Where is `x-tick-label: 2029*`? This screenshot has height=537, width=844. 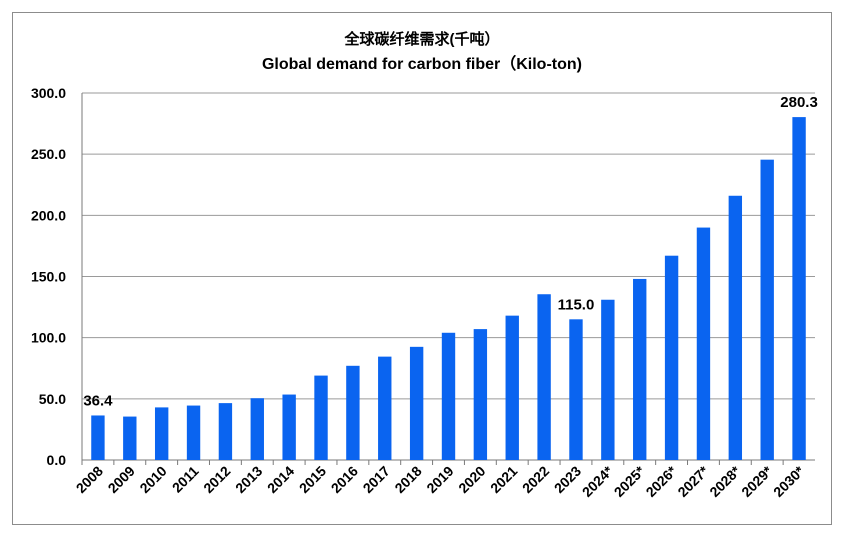 x-tick-label: 2029* is located at coordinates (757, 481).